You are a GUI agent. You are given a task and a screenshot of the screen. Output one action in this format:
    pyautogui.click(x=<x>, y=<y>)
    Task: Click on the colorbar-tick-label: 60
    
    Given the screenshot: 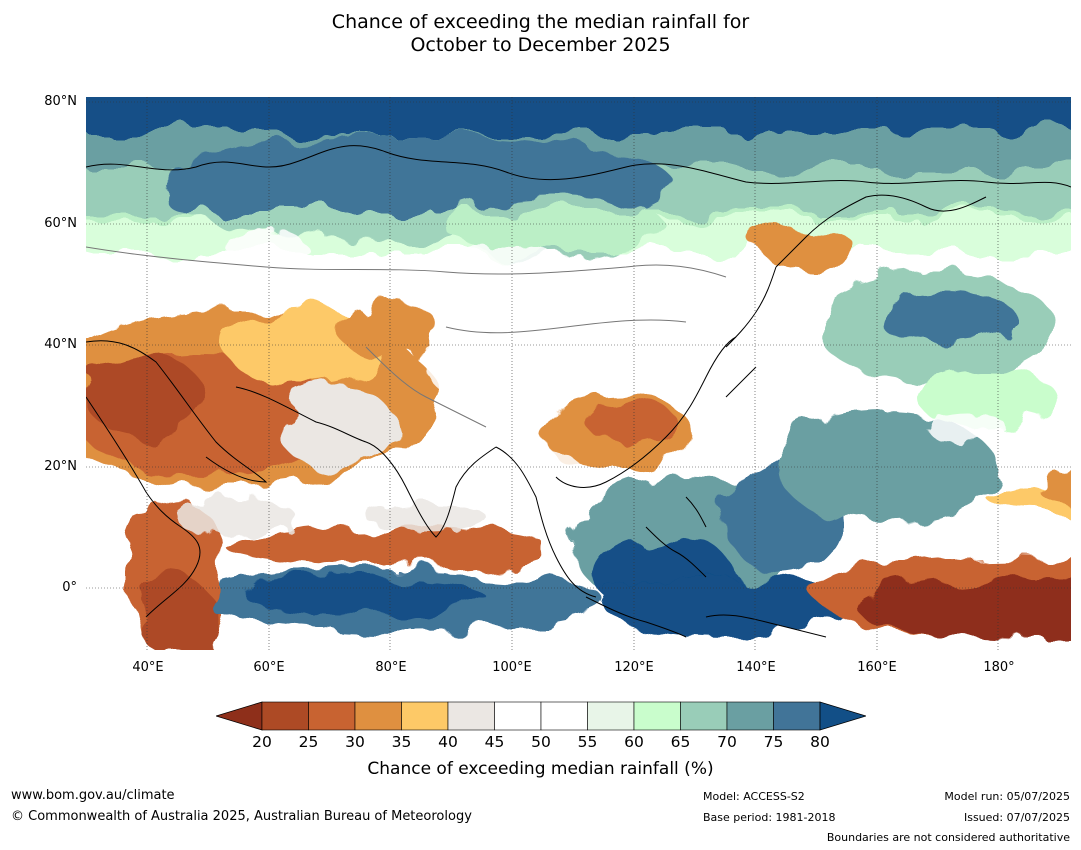 What is the action you would take?
    pyautogui.click(x=634, y=742)
    